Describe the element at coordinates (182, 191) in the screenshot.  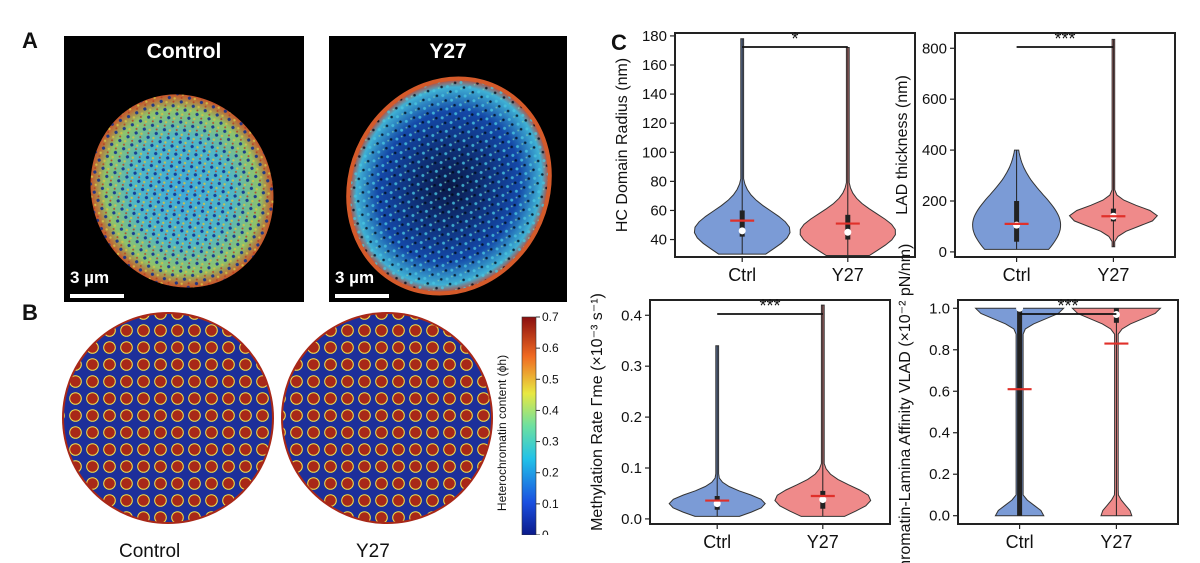
I see `nucleus-control-image` at that location.